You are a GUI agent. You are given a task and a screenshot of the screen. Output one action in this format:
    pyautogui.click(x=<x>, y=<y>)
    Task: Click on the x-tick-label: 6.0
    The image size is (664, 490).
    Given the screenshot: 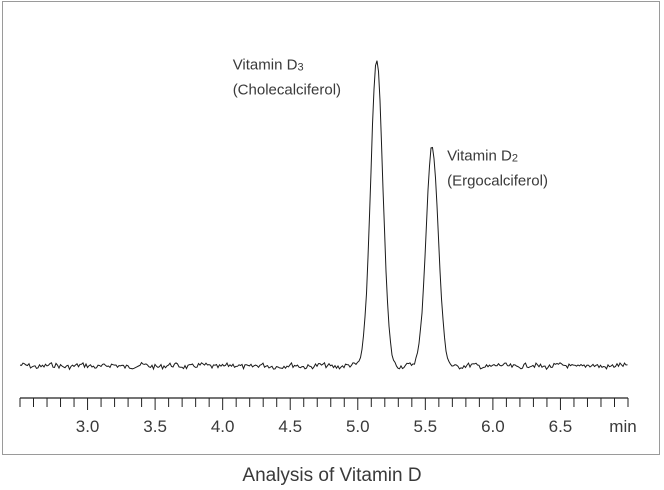 What is the action you would take?
    pyautogui.click(x=493, y=426)
    